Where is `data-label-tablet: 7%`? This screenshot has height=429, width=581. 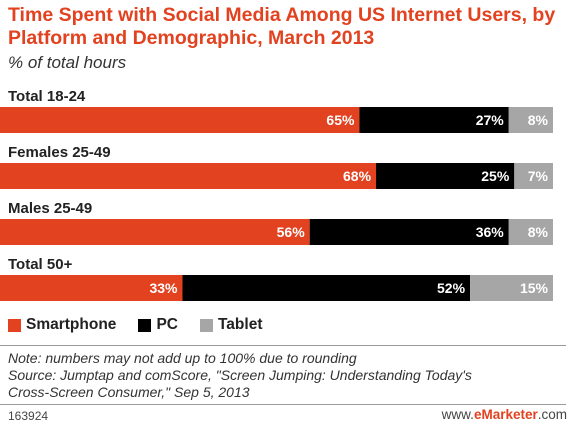 data-label-tablet: 7% is located at coordinates (538, 176).